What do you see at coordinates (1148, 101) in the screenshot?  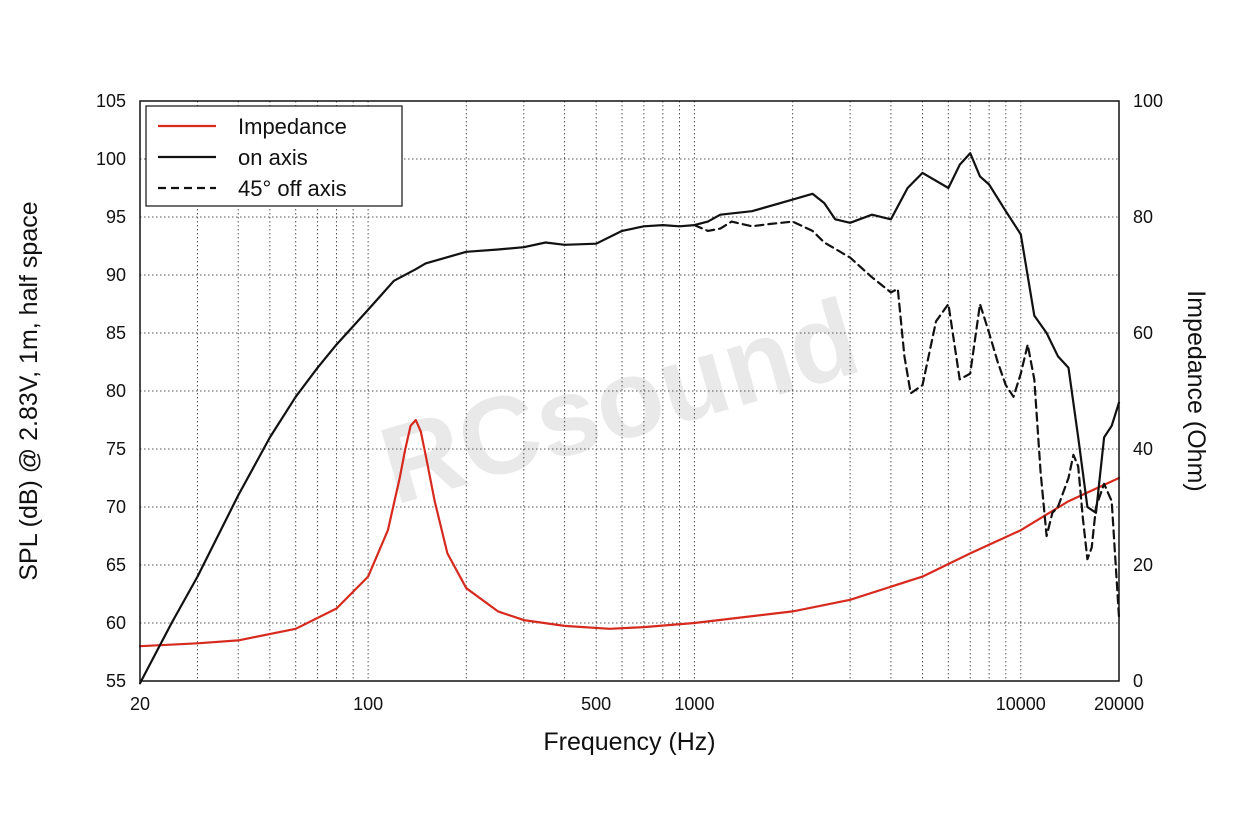 I see `y-right-tick-label: 100` at bounding box center [1148, 101].